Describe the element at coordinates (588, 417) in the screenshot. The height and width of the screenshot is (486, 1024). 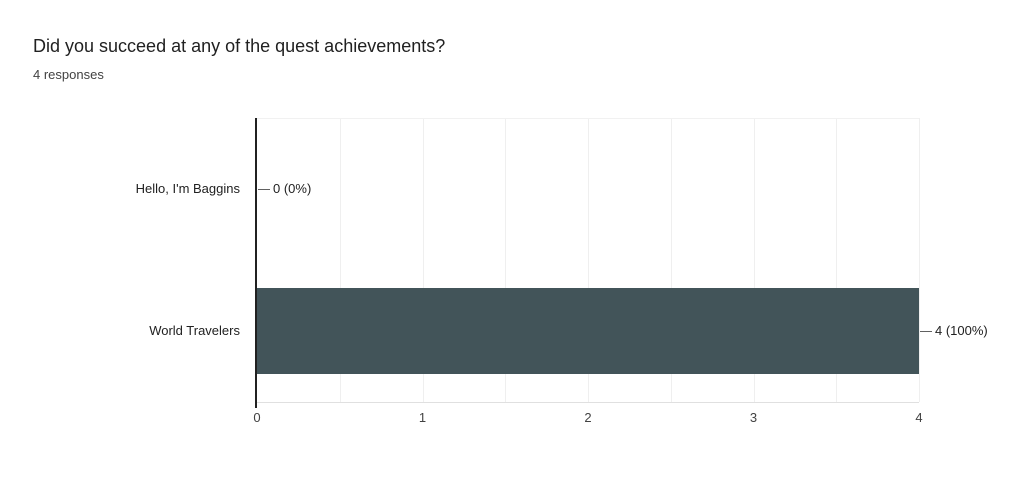
I see `x-tick-label-2: 2` at that location.